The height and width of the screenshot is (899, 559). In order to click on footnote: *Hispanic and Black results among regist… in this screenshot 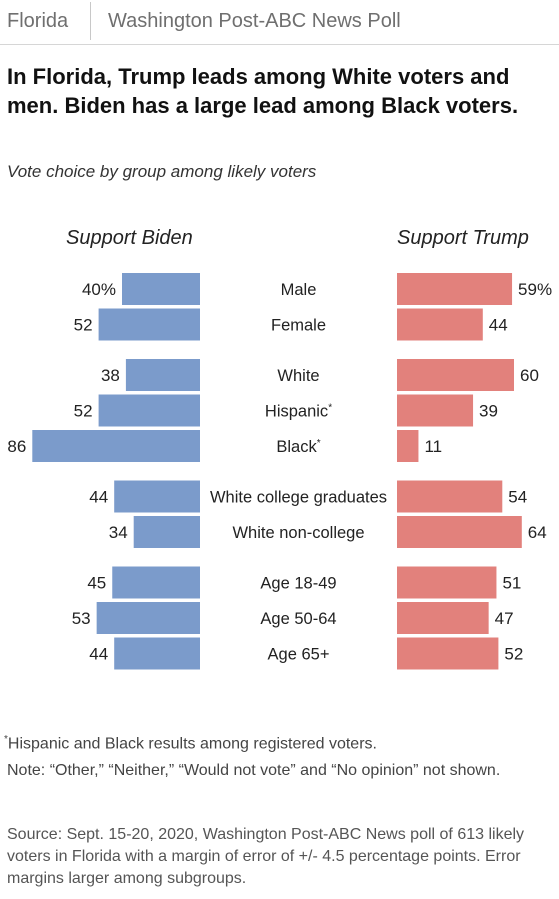, I will do `click(190, 743)`.